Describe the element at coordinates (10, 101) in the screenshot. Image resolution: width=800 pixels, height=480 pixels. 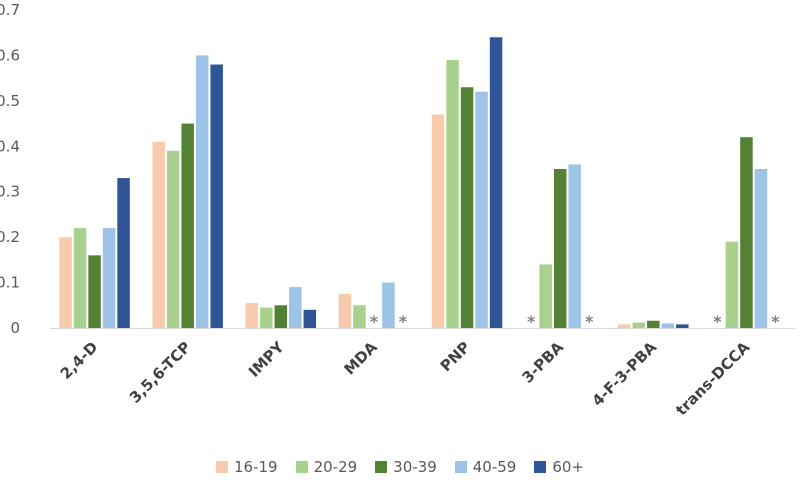
I see `y-tick-label: 0.5` at that location.